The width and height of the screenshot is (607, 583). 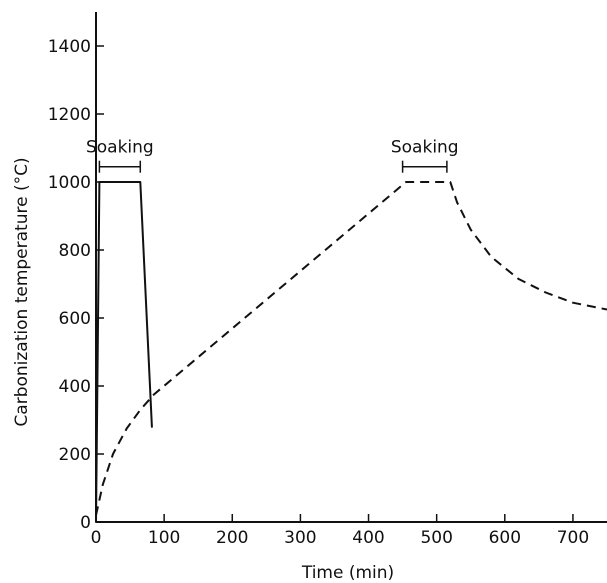 What do you see at coordinates (368, 538) in the screenshot?
I see `x-tick-label: 400` at bounding box center [368, 538].